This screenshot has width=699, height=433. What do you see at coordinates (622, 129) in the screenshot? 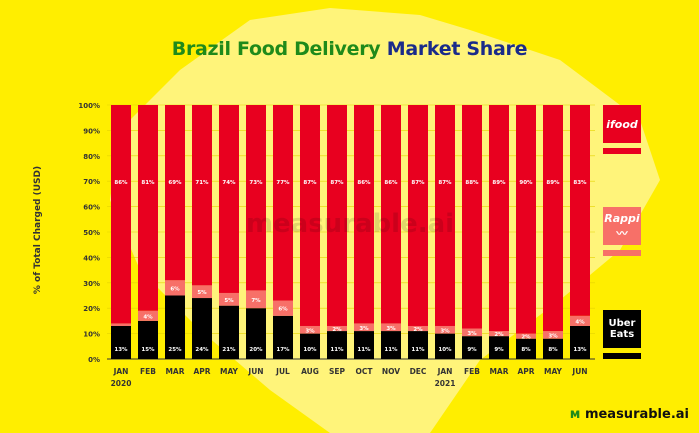
I see `legend-ifood: ifood` at bounding box center [622, 129].